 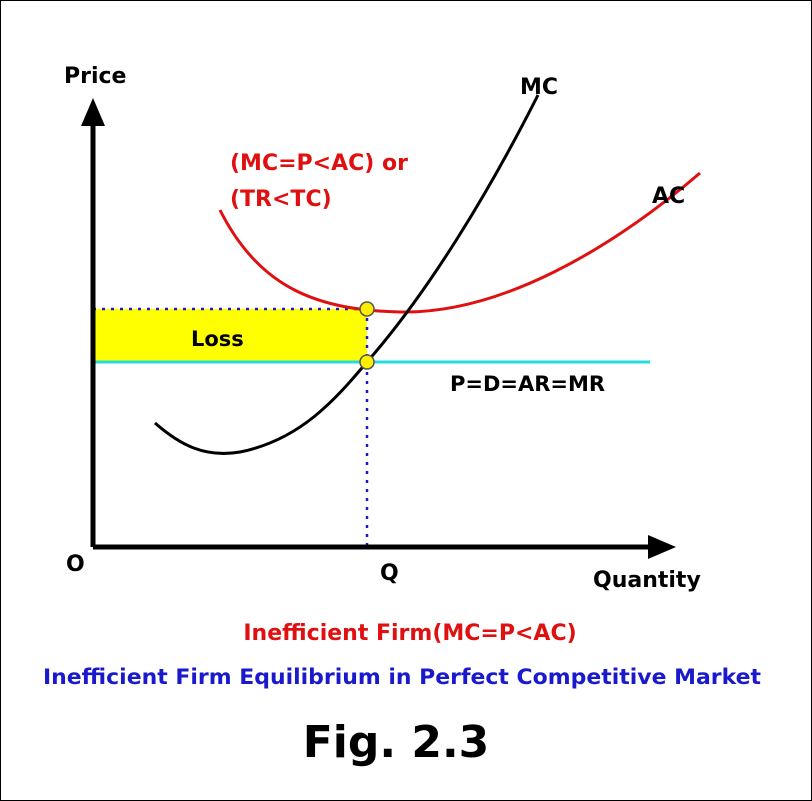 I want to click on figure-label: Fig. 2.3, so click(x=396, y=742).